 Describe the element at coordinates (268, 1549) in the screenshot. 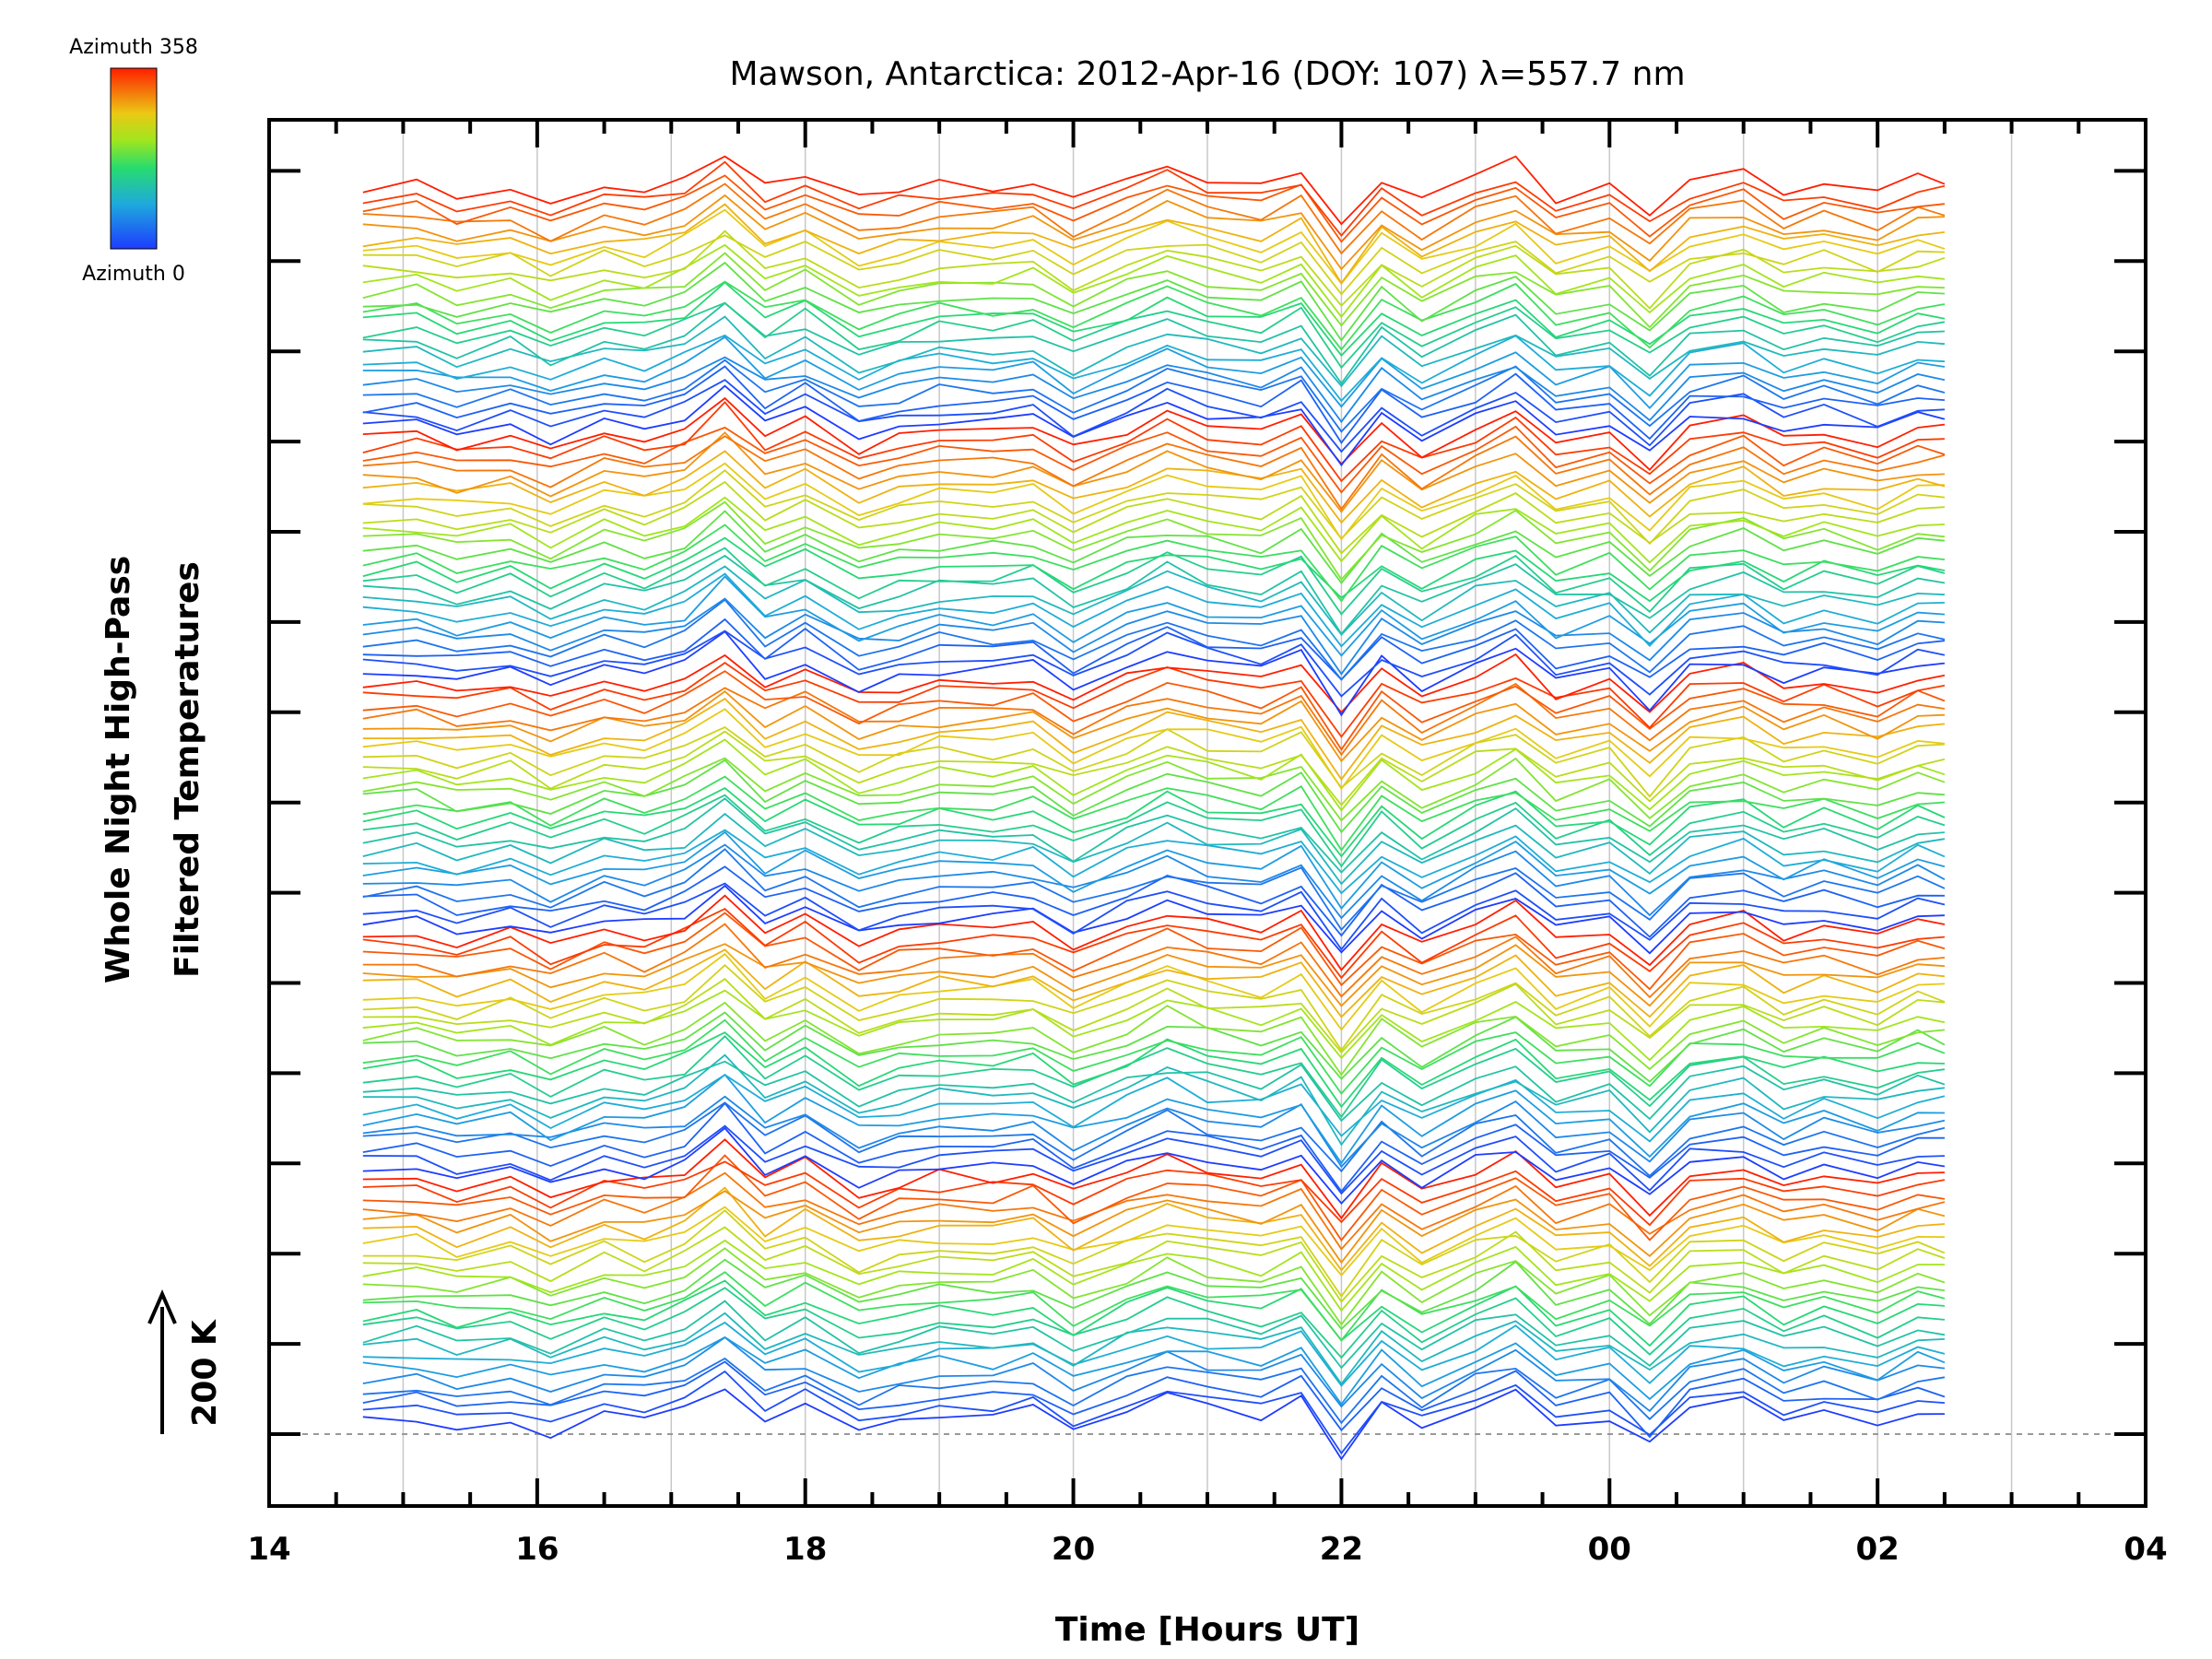

I see `x-tick-label: 14` at that location.